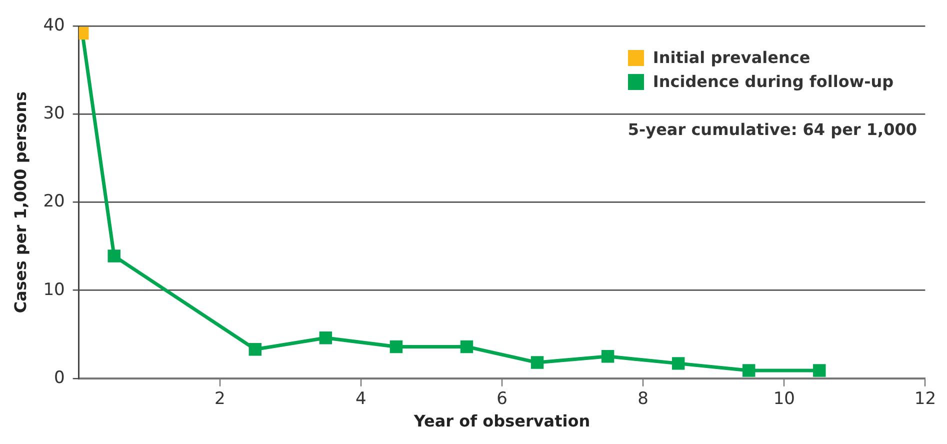  What do you see at coordinates (59, 378) in the screenshot?
I see `y-tick-label: 0` at bounding box center [59, 378].